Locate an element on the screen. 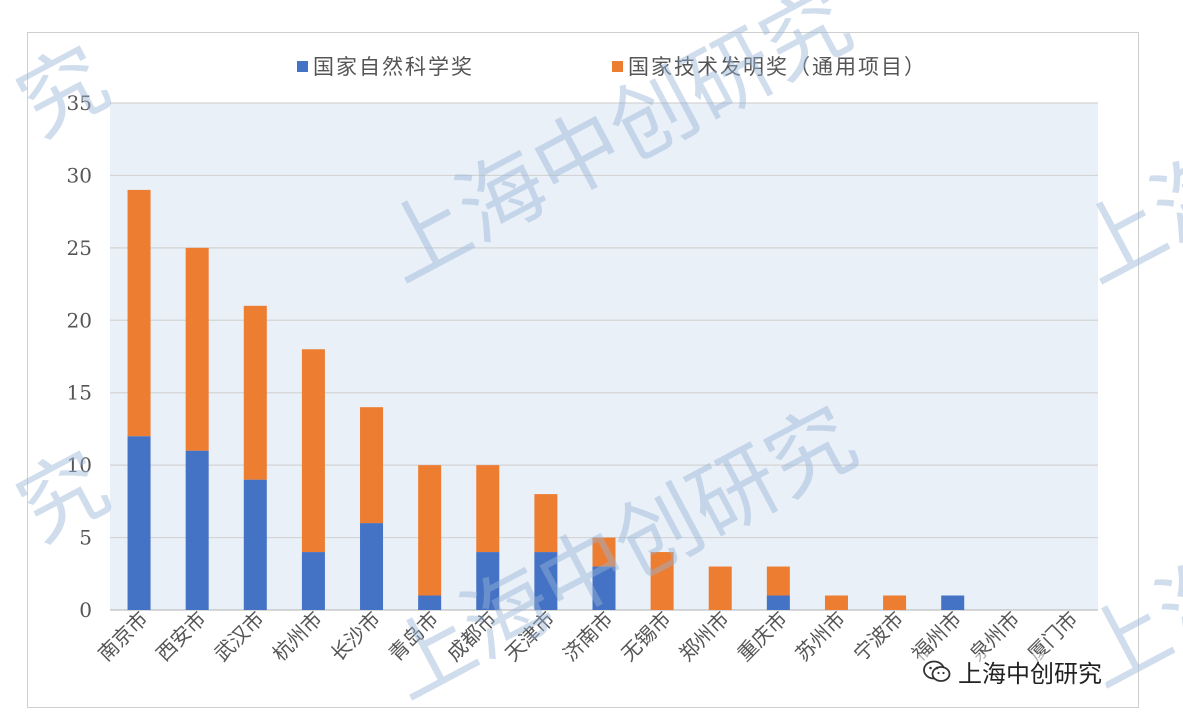 The width and height of the screenshot is (1183, 724). y-axis: 0 5 10 15 20 25 30 35 is located at coordinates (79, 356).